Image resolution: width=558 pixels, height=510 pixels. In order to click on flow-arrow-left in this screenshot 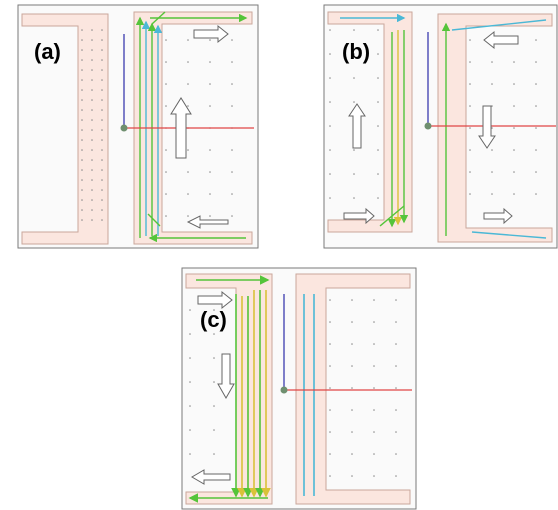, I will do `click(501, 40)`.